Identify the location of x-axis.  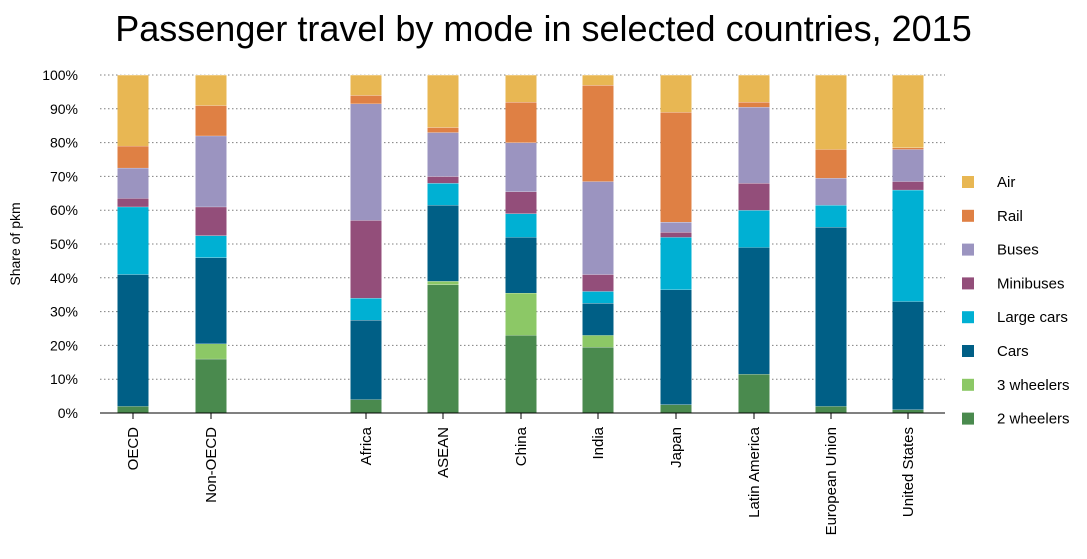
(522, 415).